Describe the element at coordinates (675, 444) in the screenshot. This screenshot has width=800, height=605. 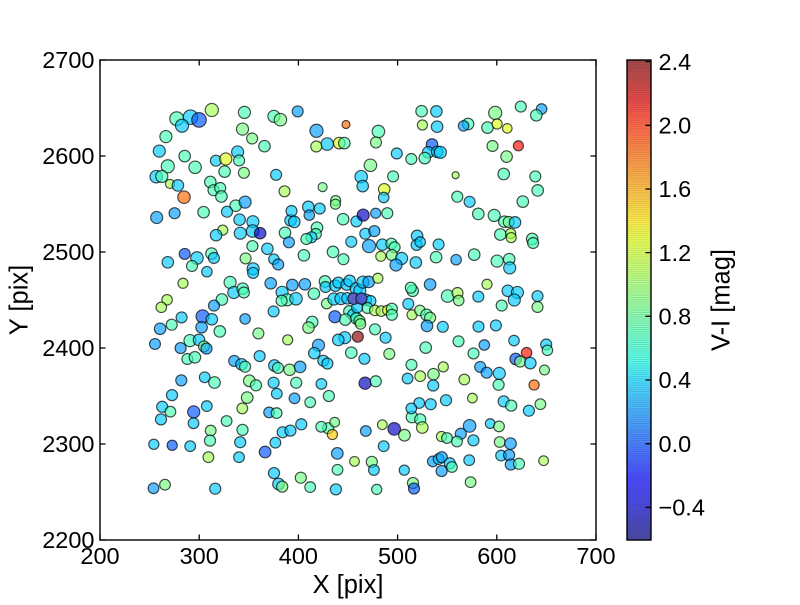
I see `svg-text: 0.0` at that location.